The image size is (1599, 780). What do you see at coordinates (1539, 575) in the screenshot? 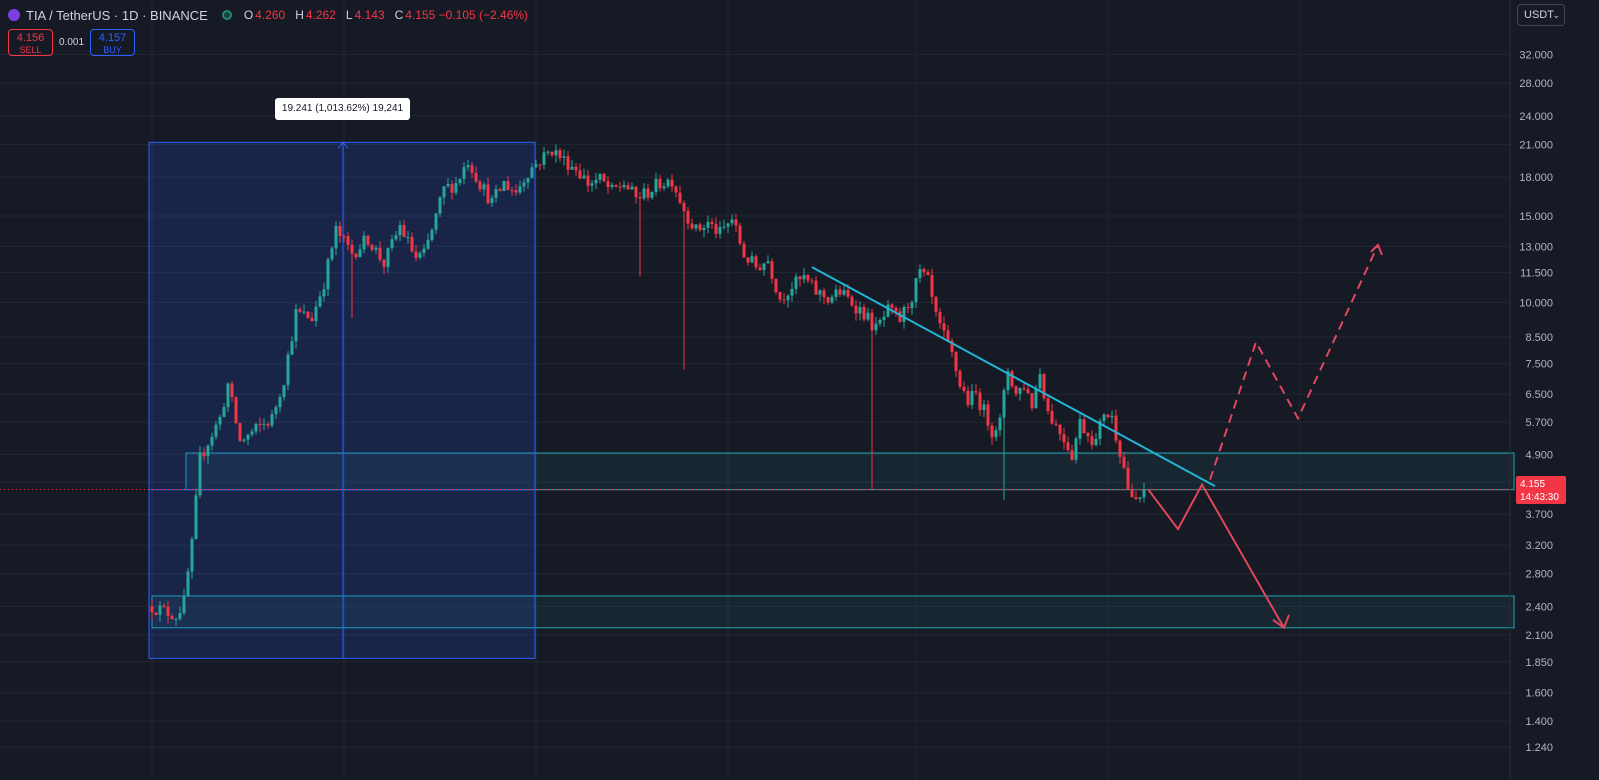
I see `price-tick-label: 2.800` at bounding box center [1539, 575].